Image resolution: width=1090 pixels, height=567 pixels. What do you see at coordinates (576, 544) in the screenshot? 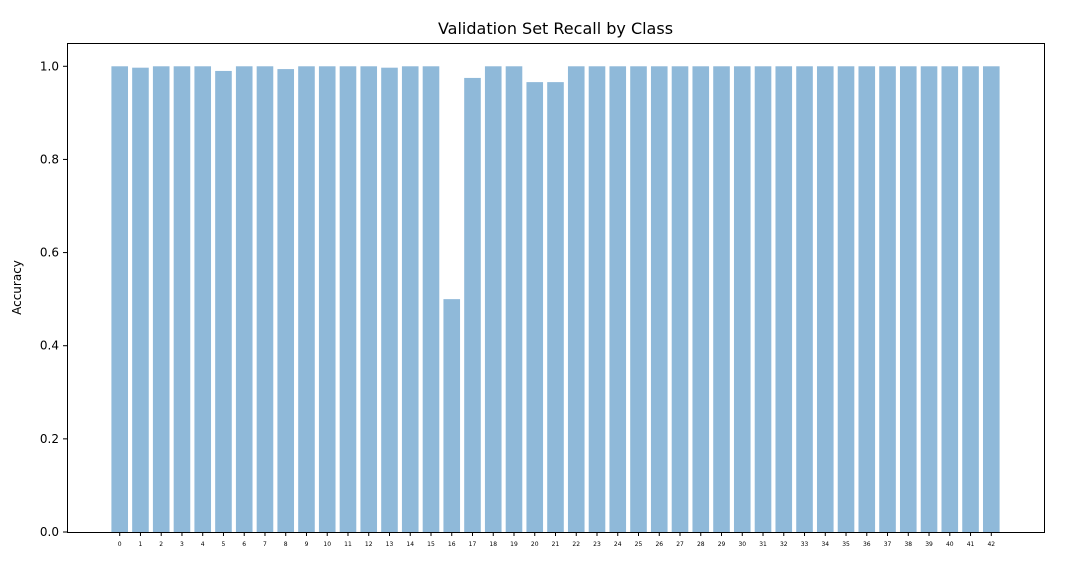
I see `x-tick-label: 22` at bounding box center [576, 544].